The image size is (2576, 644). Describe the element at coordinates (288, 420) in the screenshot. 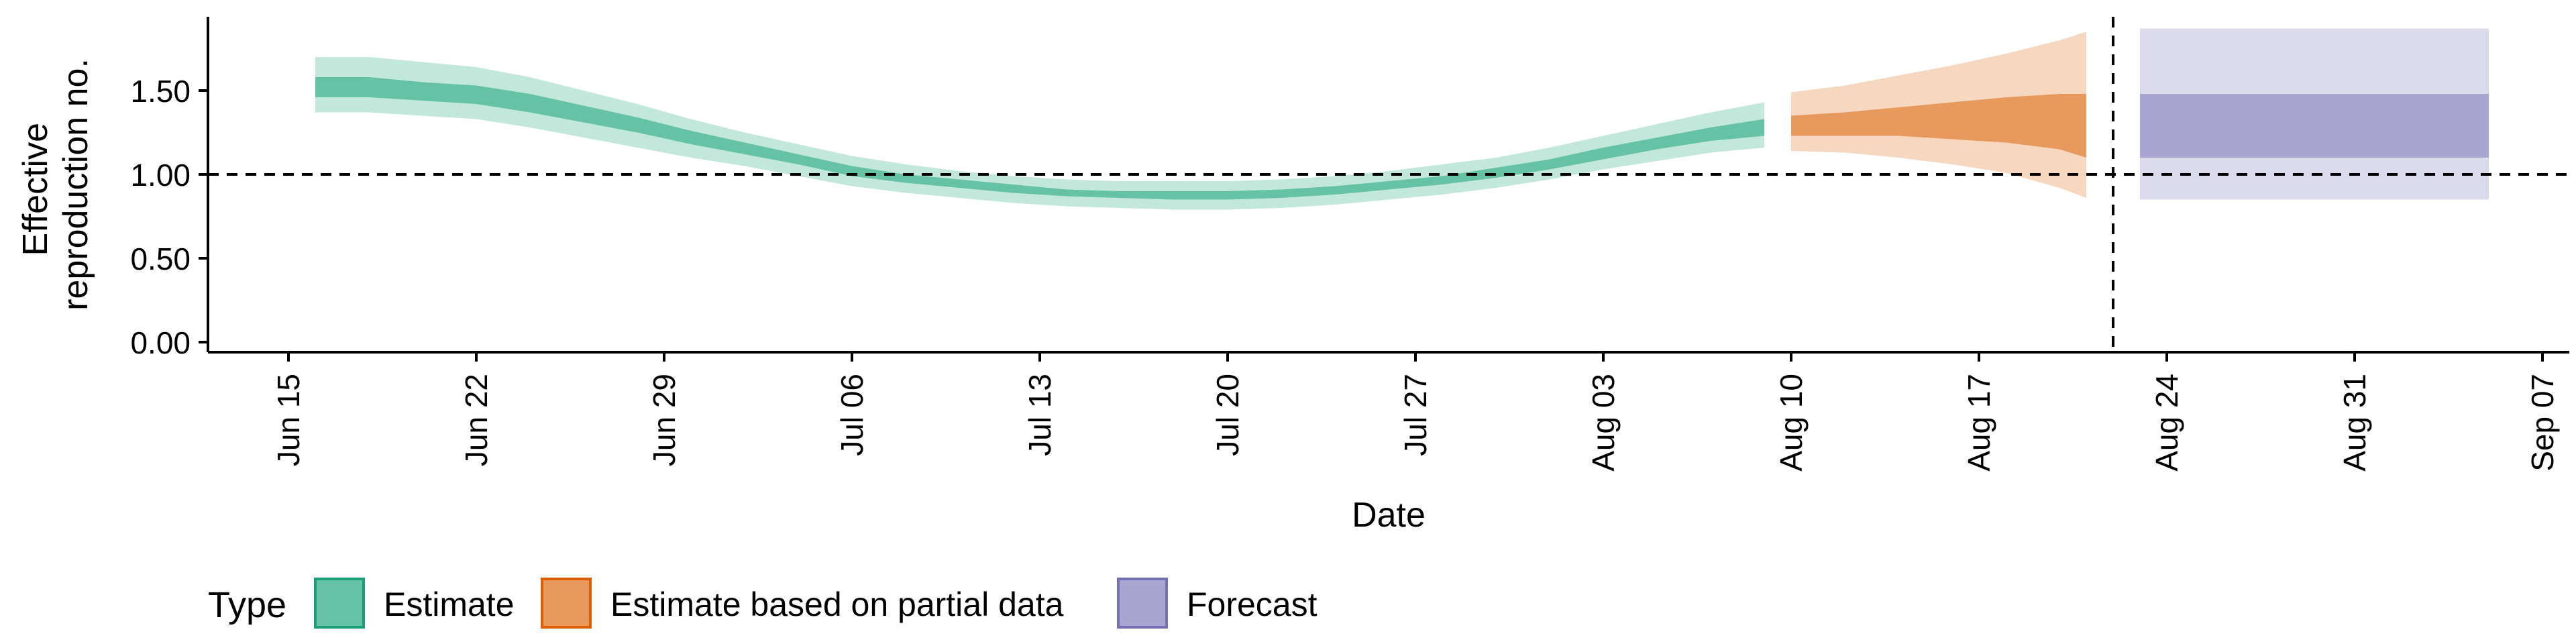

I see `x-tick-label: Jun 15` at that location.